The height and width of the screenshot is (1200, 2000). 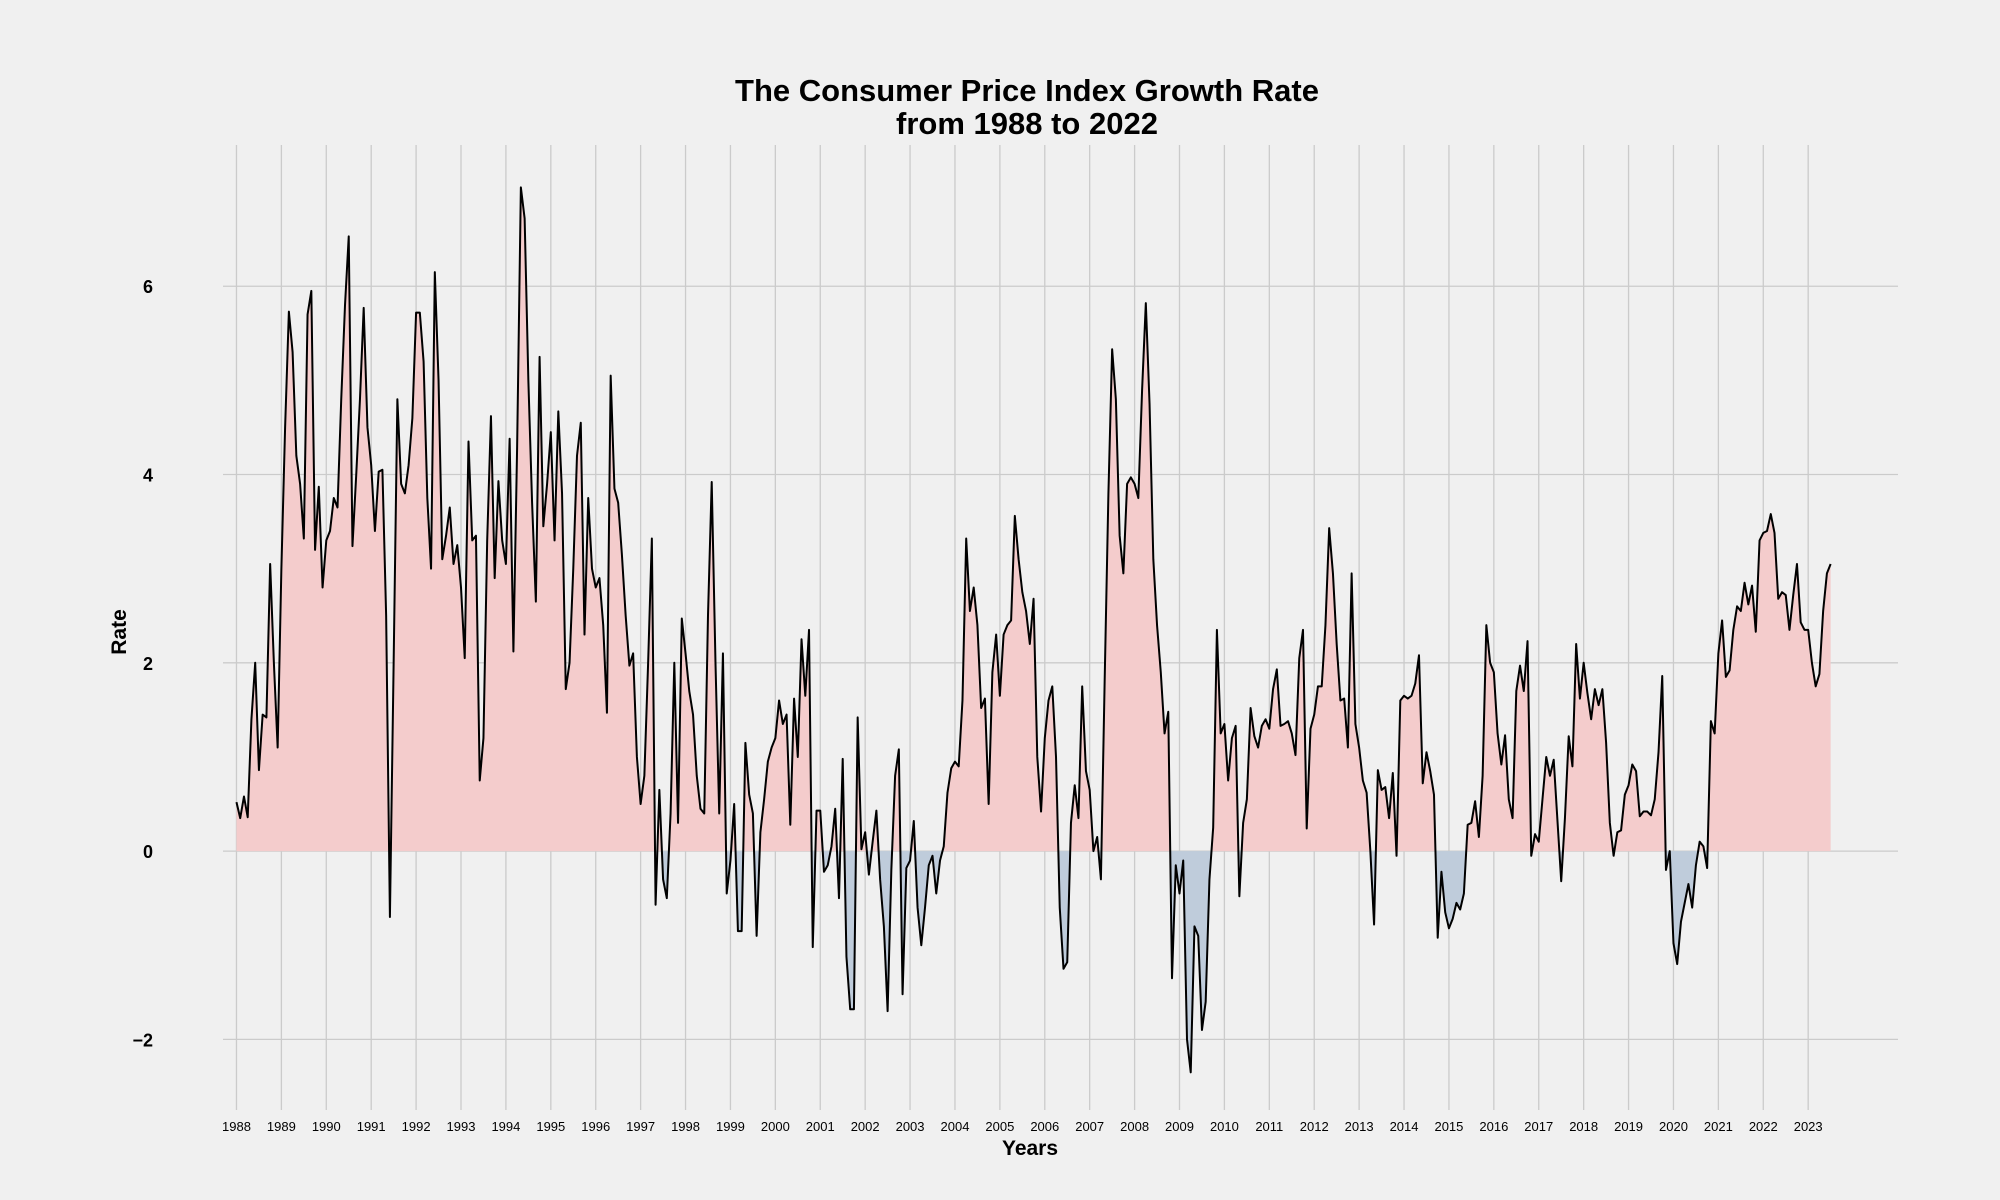 What do you see at coordinates (999, 1126) in the screenshot?
I see `x-tick-label: 2005` at bounding box center [999, 1126].